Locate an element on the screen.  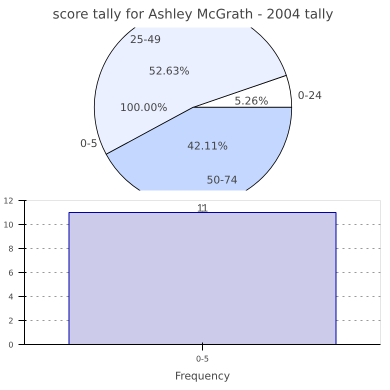
y-tick-label: 4 is located at coordinates (11, 297).